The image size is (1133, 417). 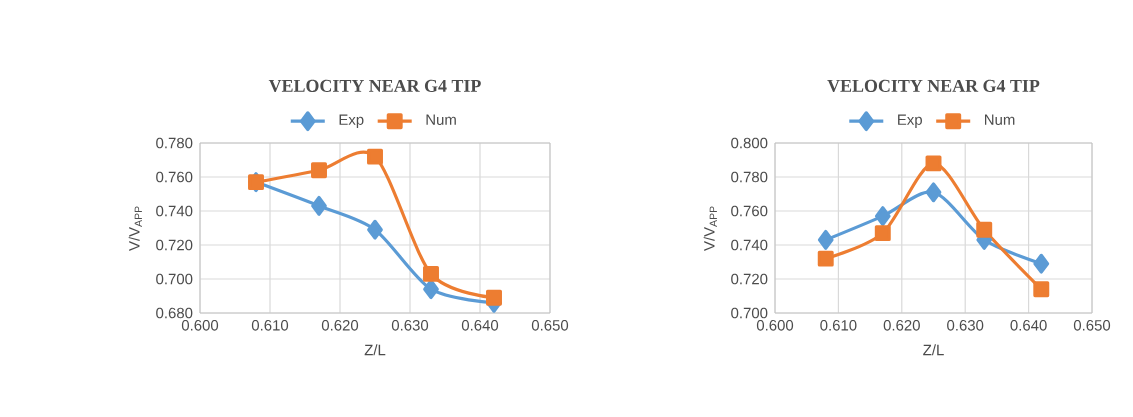 I want to click on y-tick-label: 0.680, so click(x=174, y=313).